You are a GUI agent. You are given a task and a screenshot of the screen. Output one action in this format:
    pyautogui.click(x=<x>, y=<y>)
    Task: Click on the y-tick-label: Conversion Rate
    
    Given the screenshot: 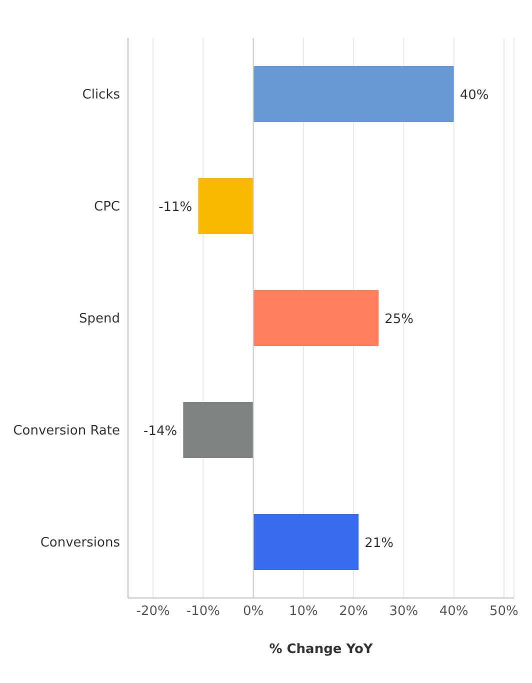 What is the action you would take?
    pyautogui.click(x=66, y=431)
    